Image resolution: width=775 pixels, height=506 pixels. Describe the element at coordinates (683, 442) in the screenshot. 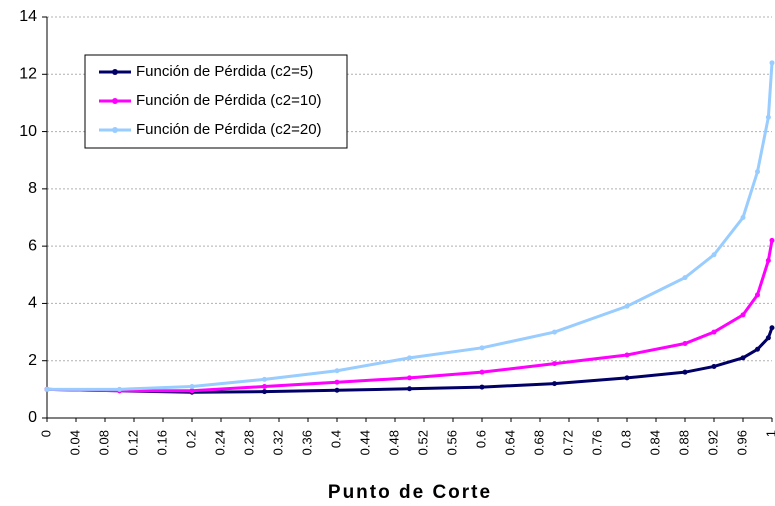

I see `x-tick-label: 0.88` at that location.